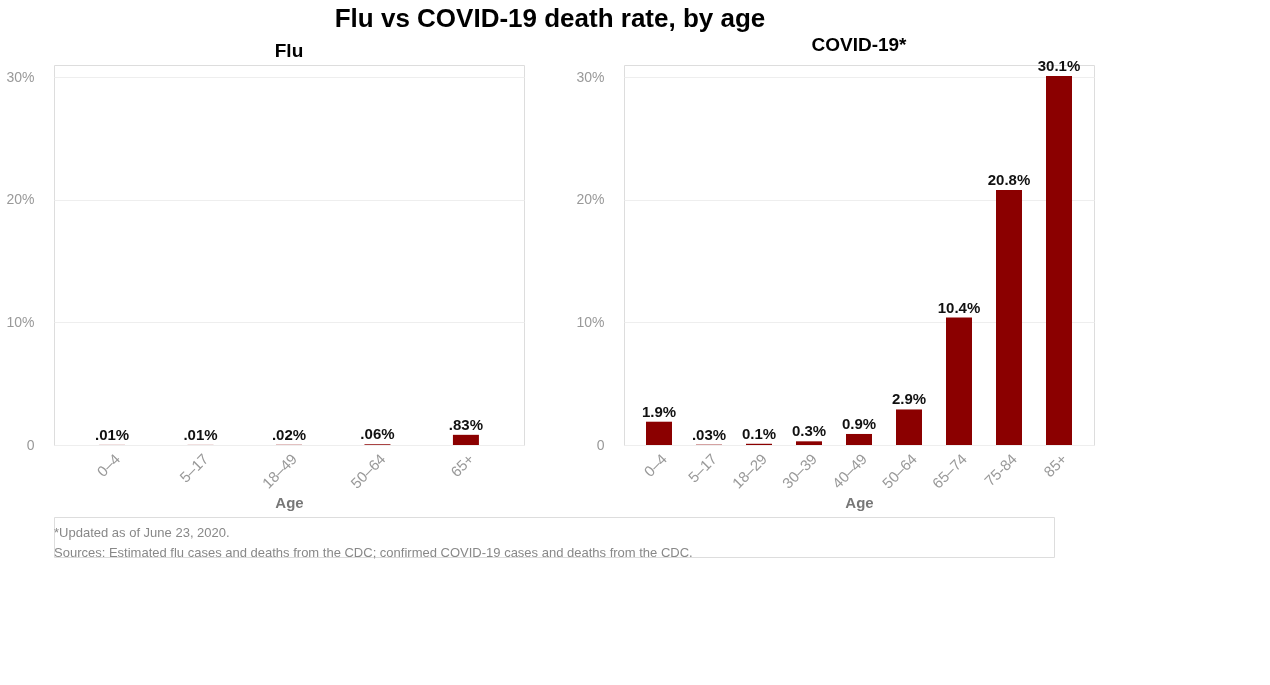  I want to click on text: .03%, so click(709, 434).